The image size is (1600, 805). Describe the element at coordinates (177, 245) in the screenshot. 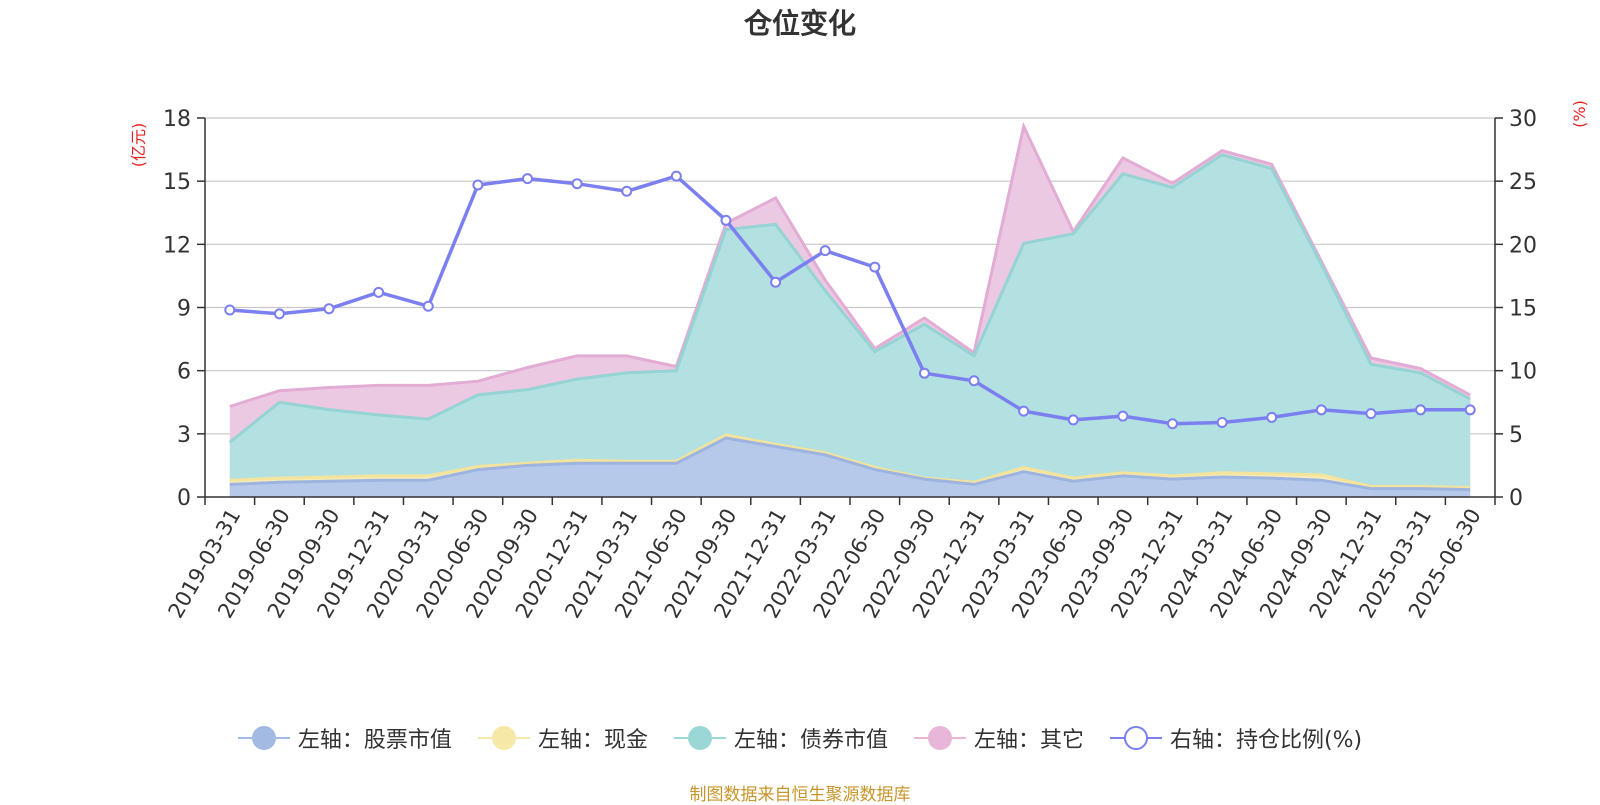

I see `left-axis-tick-label: 12` at that location.